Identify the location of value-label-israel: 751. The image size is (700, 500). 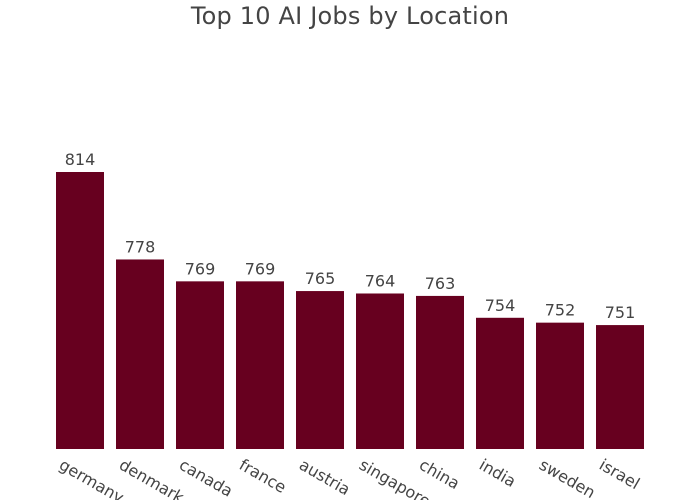
(620, 312).